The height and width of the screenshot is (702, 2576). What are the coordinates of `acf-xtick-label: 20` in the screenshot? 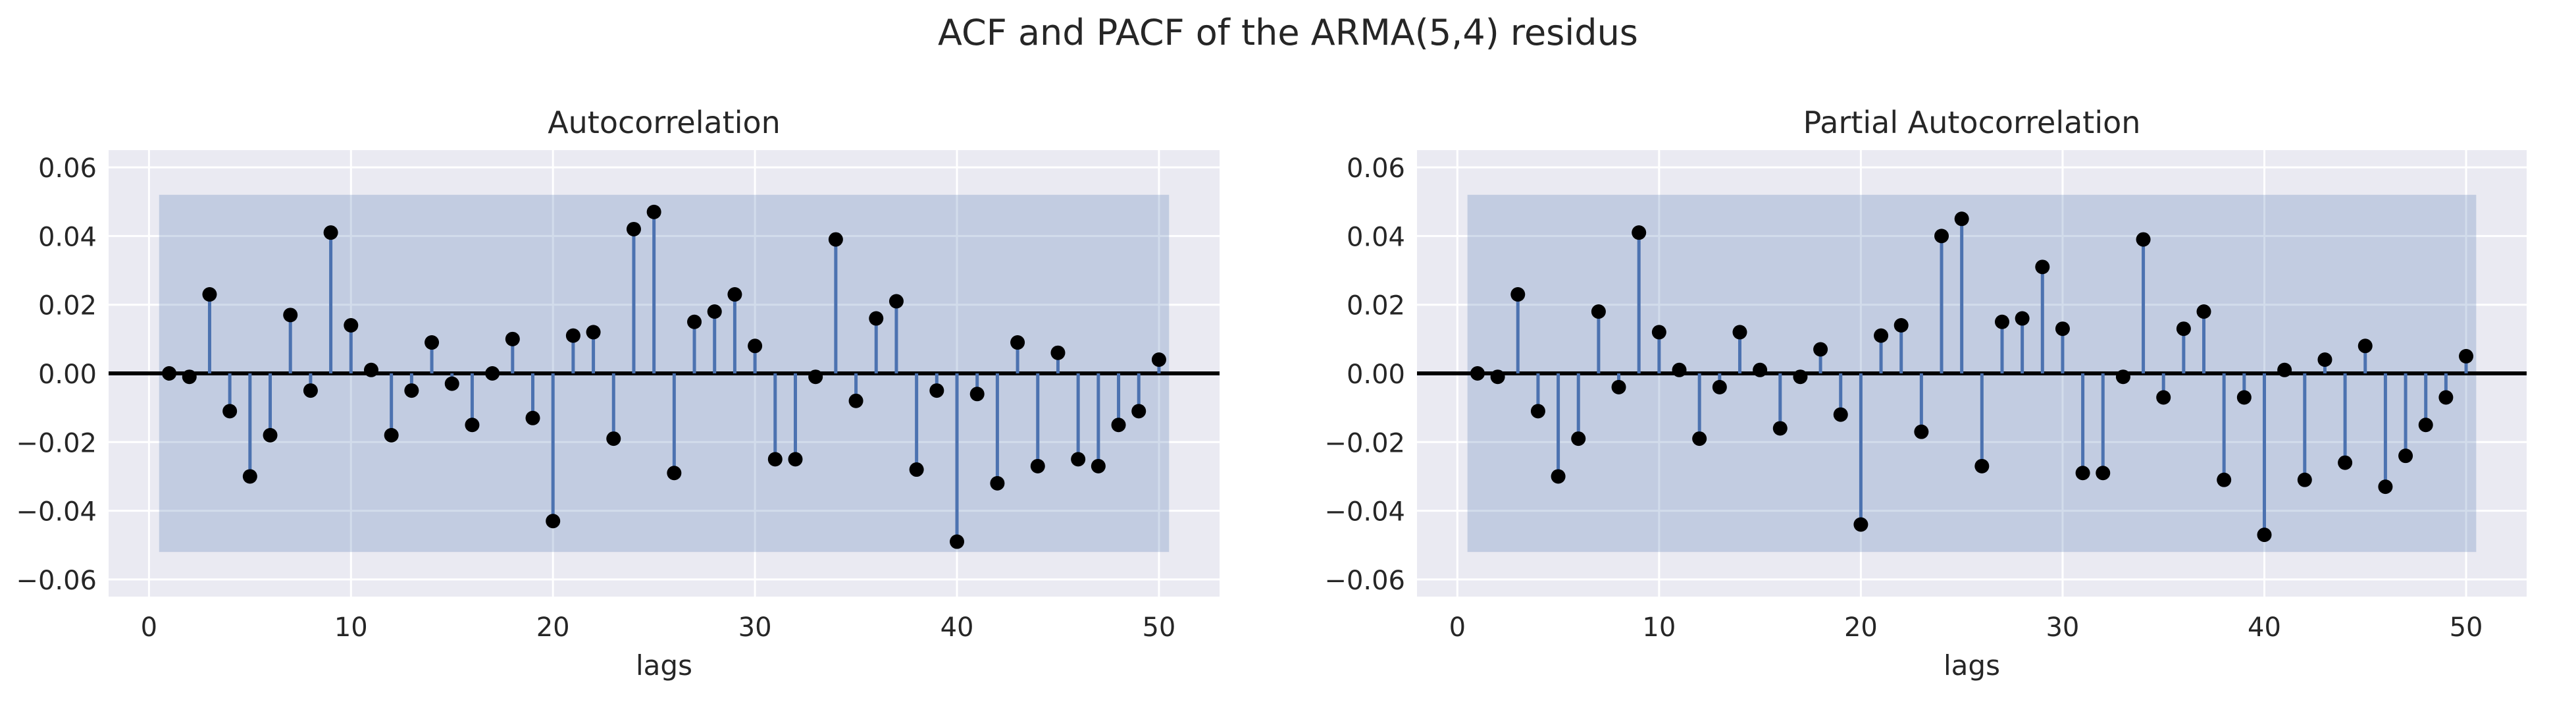 It's located at (553, 628).